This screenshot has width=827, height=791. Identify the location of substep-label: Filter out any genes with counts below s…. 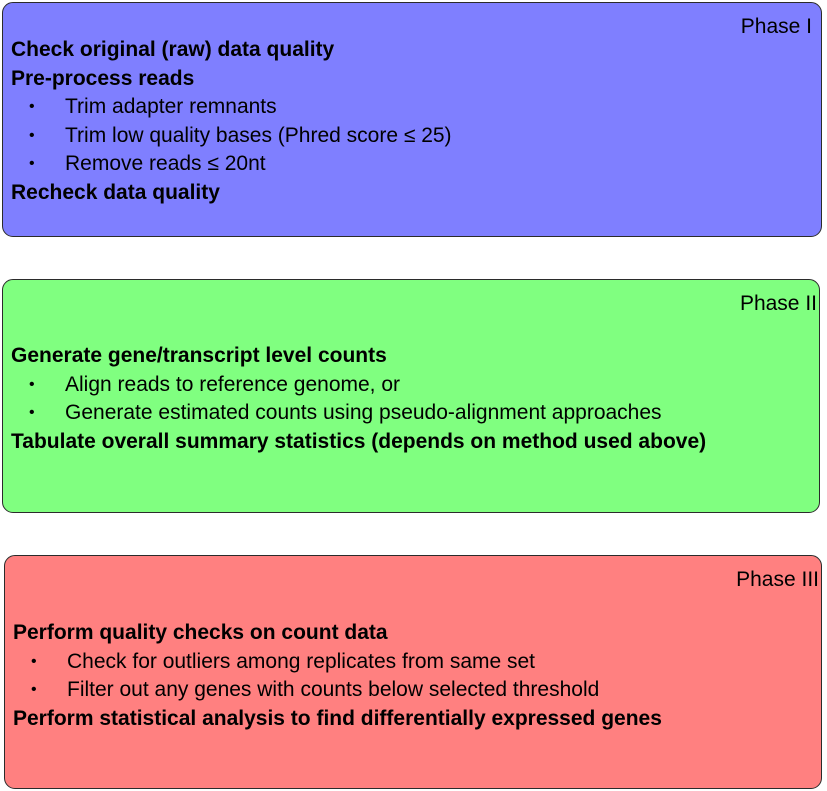
(333, 689).